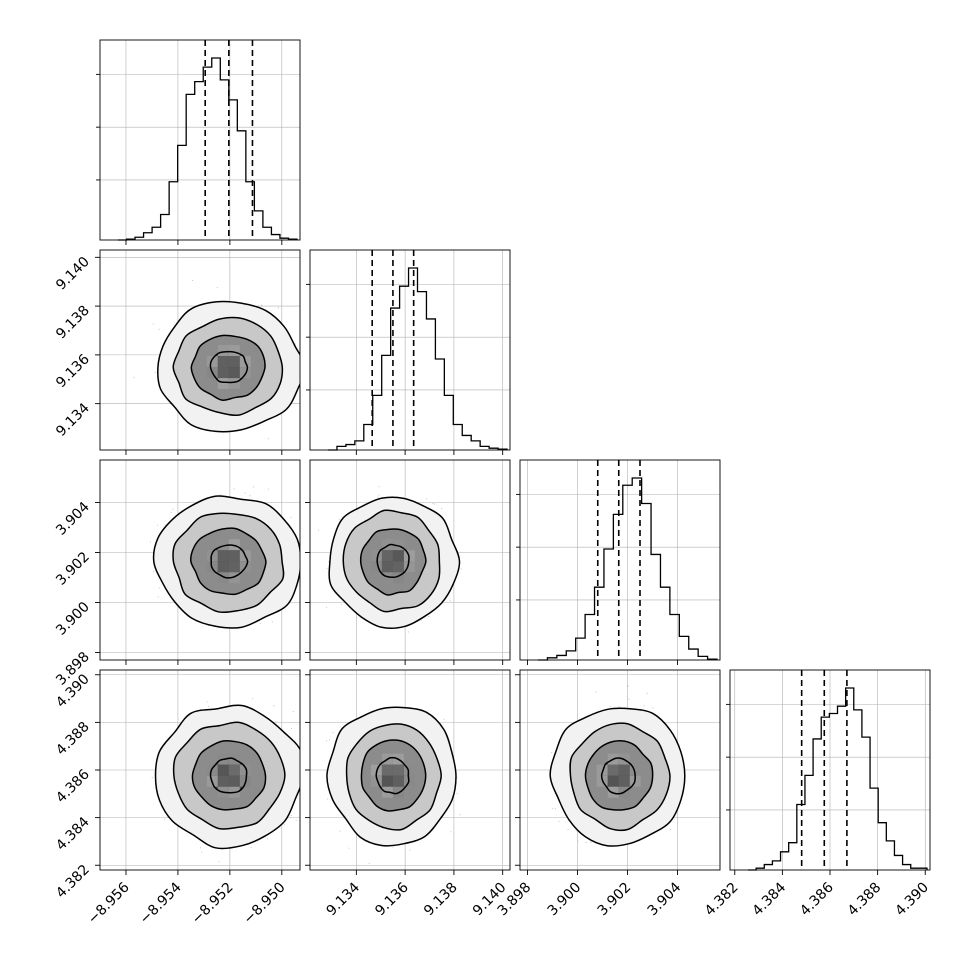  I want to click on x-tick-label: −8.950, so click(265, 904).